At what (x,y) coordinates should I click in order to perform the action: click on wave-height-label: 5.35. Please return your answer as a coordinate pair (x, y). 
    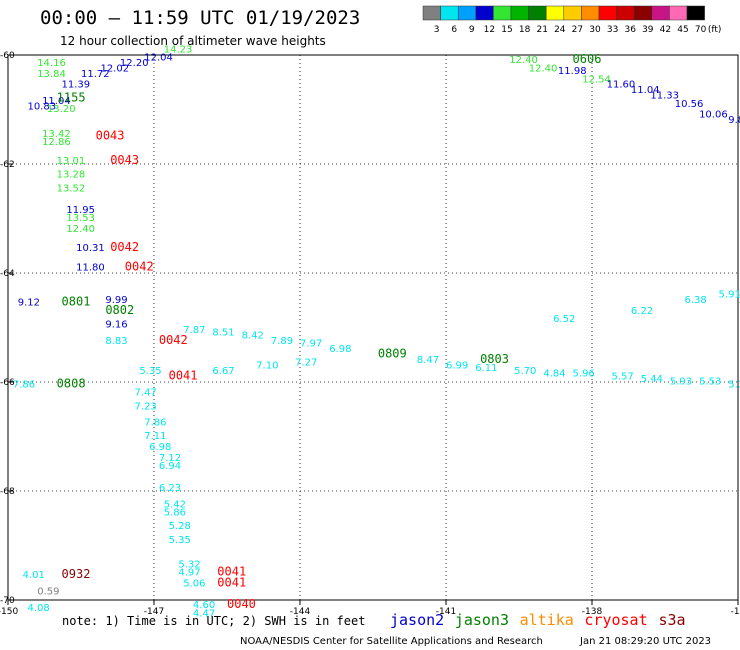
    Looking at the image, I should click on (150, 371).